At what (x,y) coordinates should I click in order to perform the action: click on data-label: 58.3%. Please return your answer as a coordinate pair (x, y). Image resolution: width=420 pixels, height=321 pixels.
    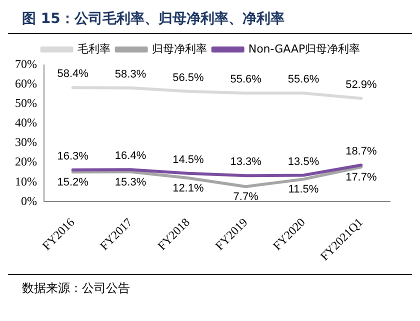
    Looking at the image, I should click on (130, 74).